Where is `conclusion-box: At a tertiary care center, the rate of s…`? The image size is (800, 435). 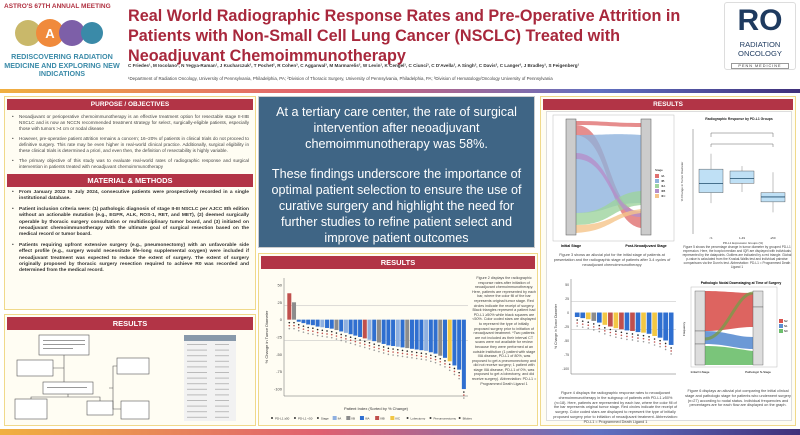
conclusion-box: At a tertiary care center, the rate of s… is located at coordinates (396, 172).